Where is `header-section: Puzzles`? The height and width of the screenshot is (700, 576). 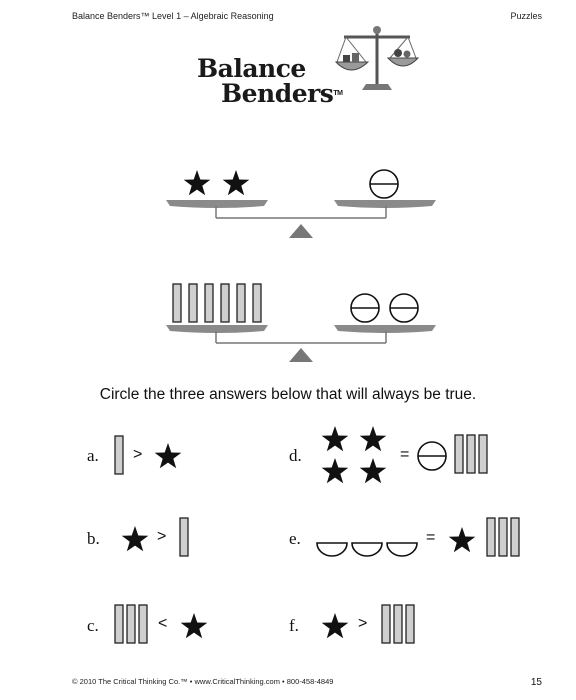
header-section: Puzzles is located at coordinates (526, 16).